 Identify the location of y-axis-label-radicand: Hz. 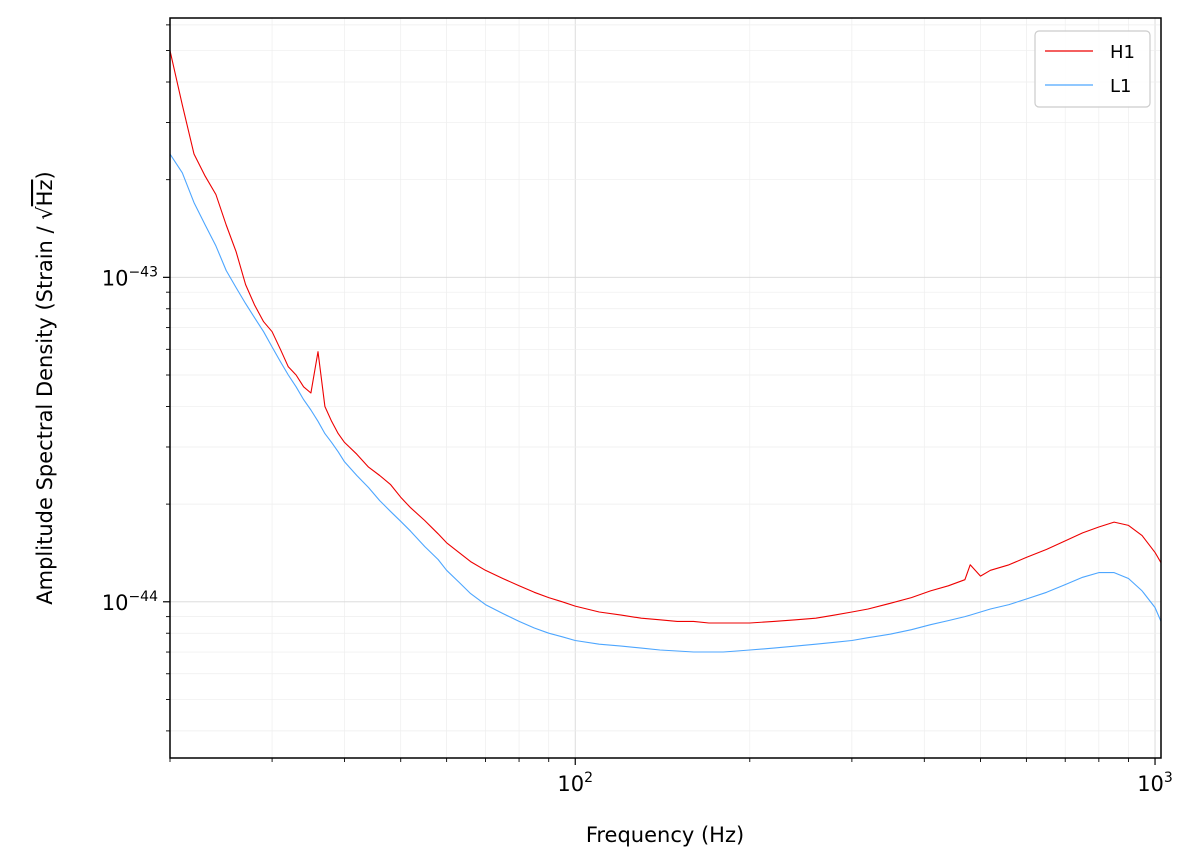
(45, 192).